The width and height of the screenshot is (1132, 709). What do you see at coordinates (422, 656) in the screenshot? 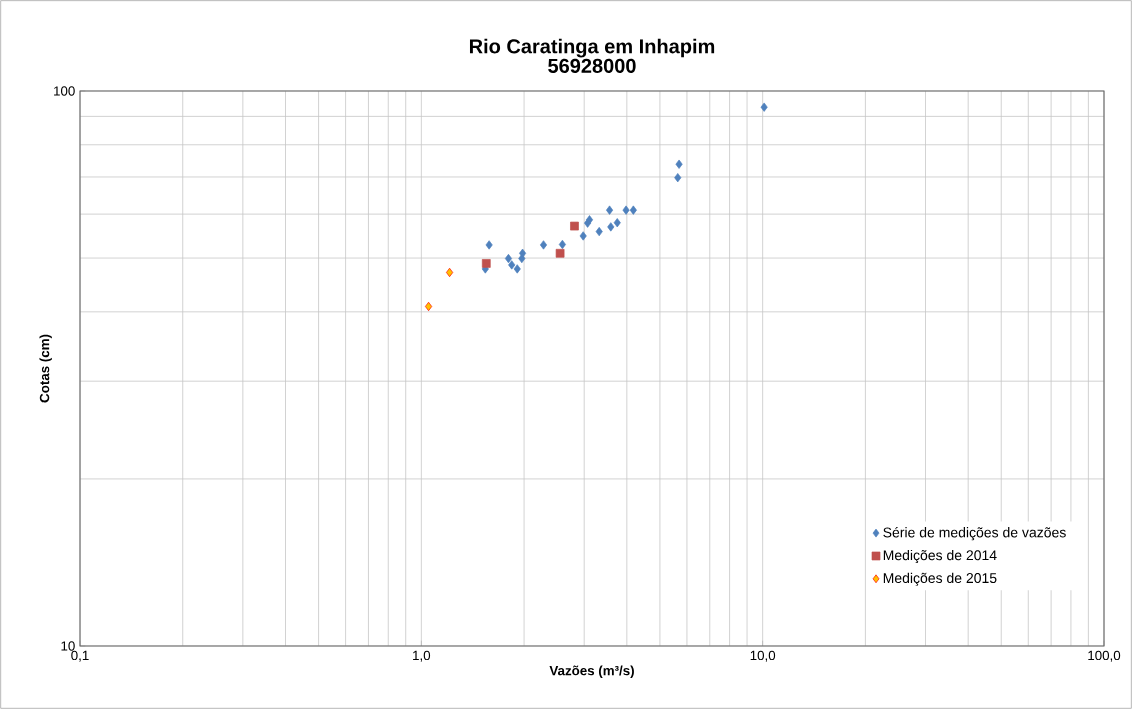
I see `x-tick-label: 1,0` at bounding box center [422, 656].